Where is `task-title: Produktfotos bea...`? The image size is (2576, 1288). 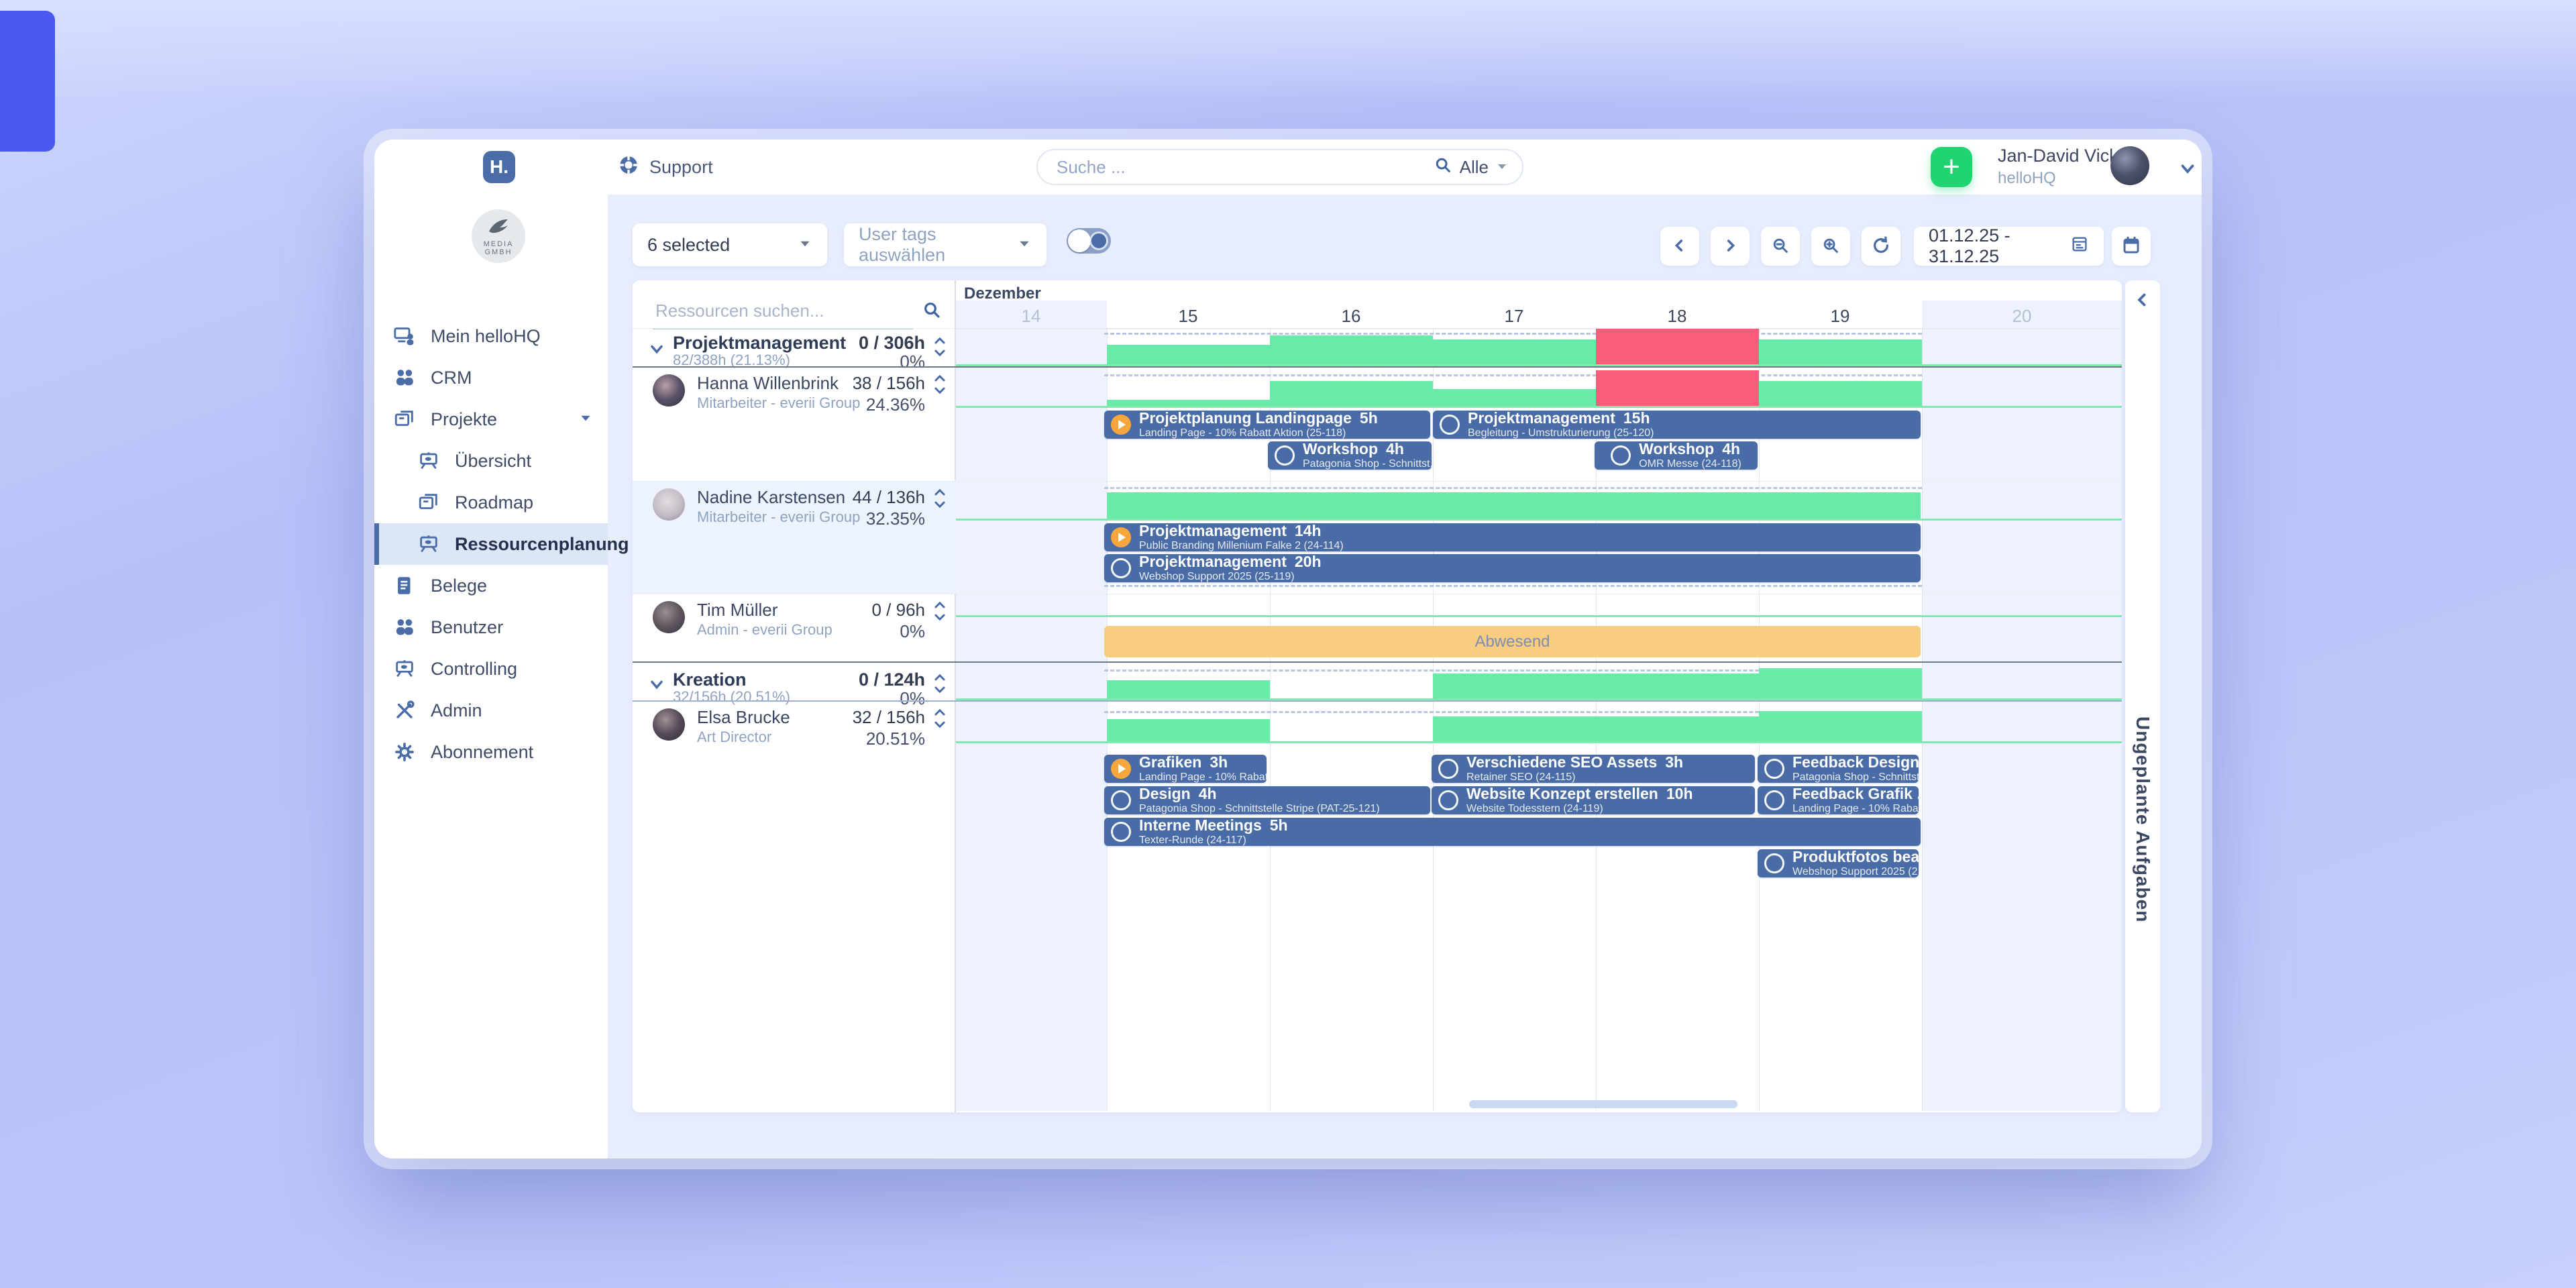
task-title: Produktfotos bea... is located at coordinates (1855, 857).